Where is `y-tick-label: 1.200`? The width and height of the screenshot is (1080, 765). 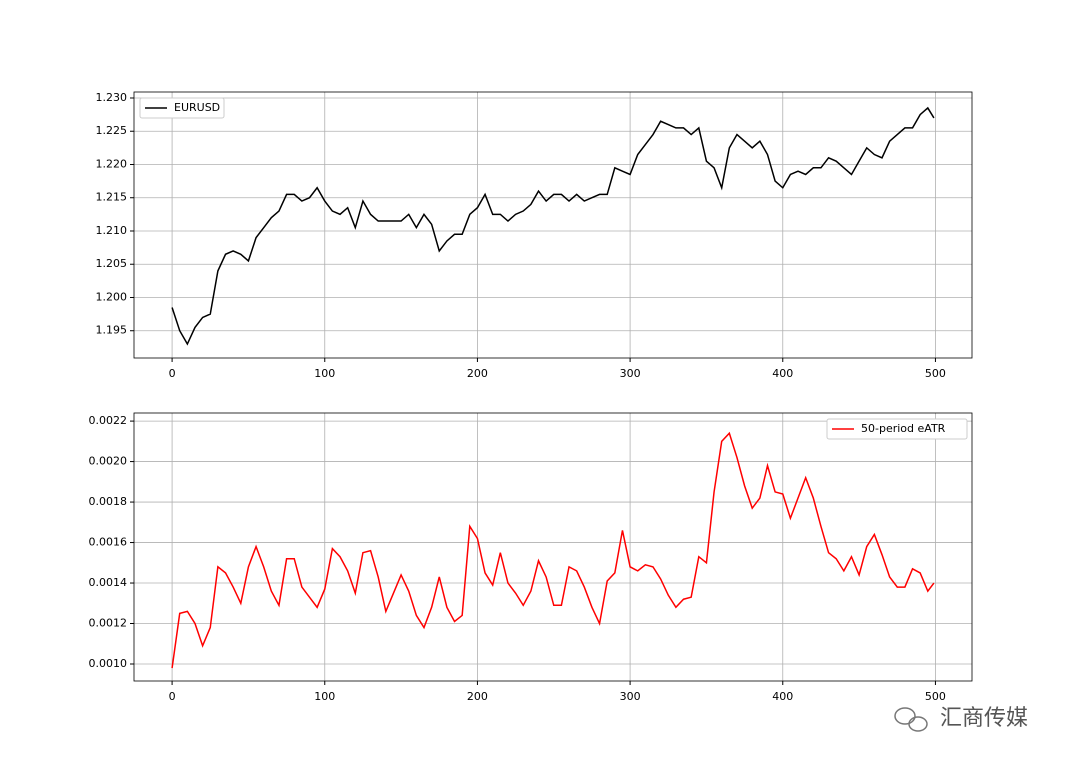 y-tick-label: 1.200 is located at coordinates (112, 296).